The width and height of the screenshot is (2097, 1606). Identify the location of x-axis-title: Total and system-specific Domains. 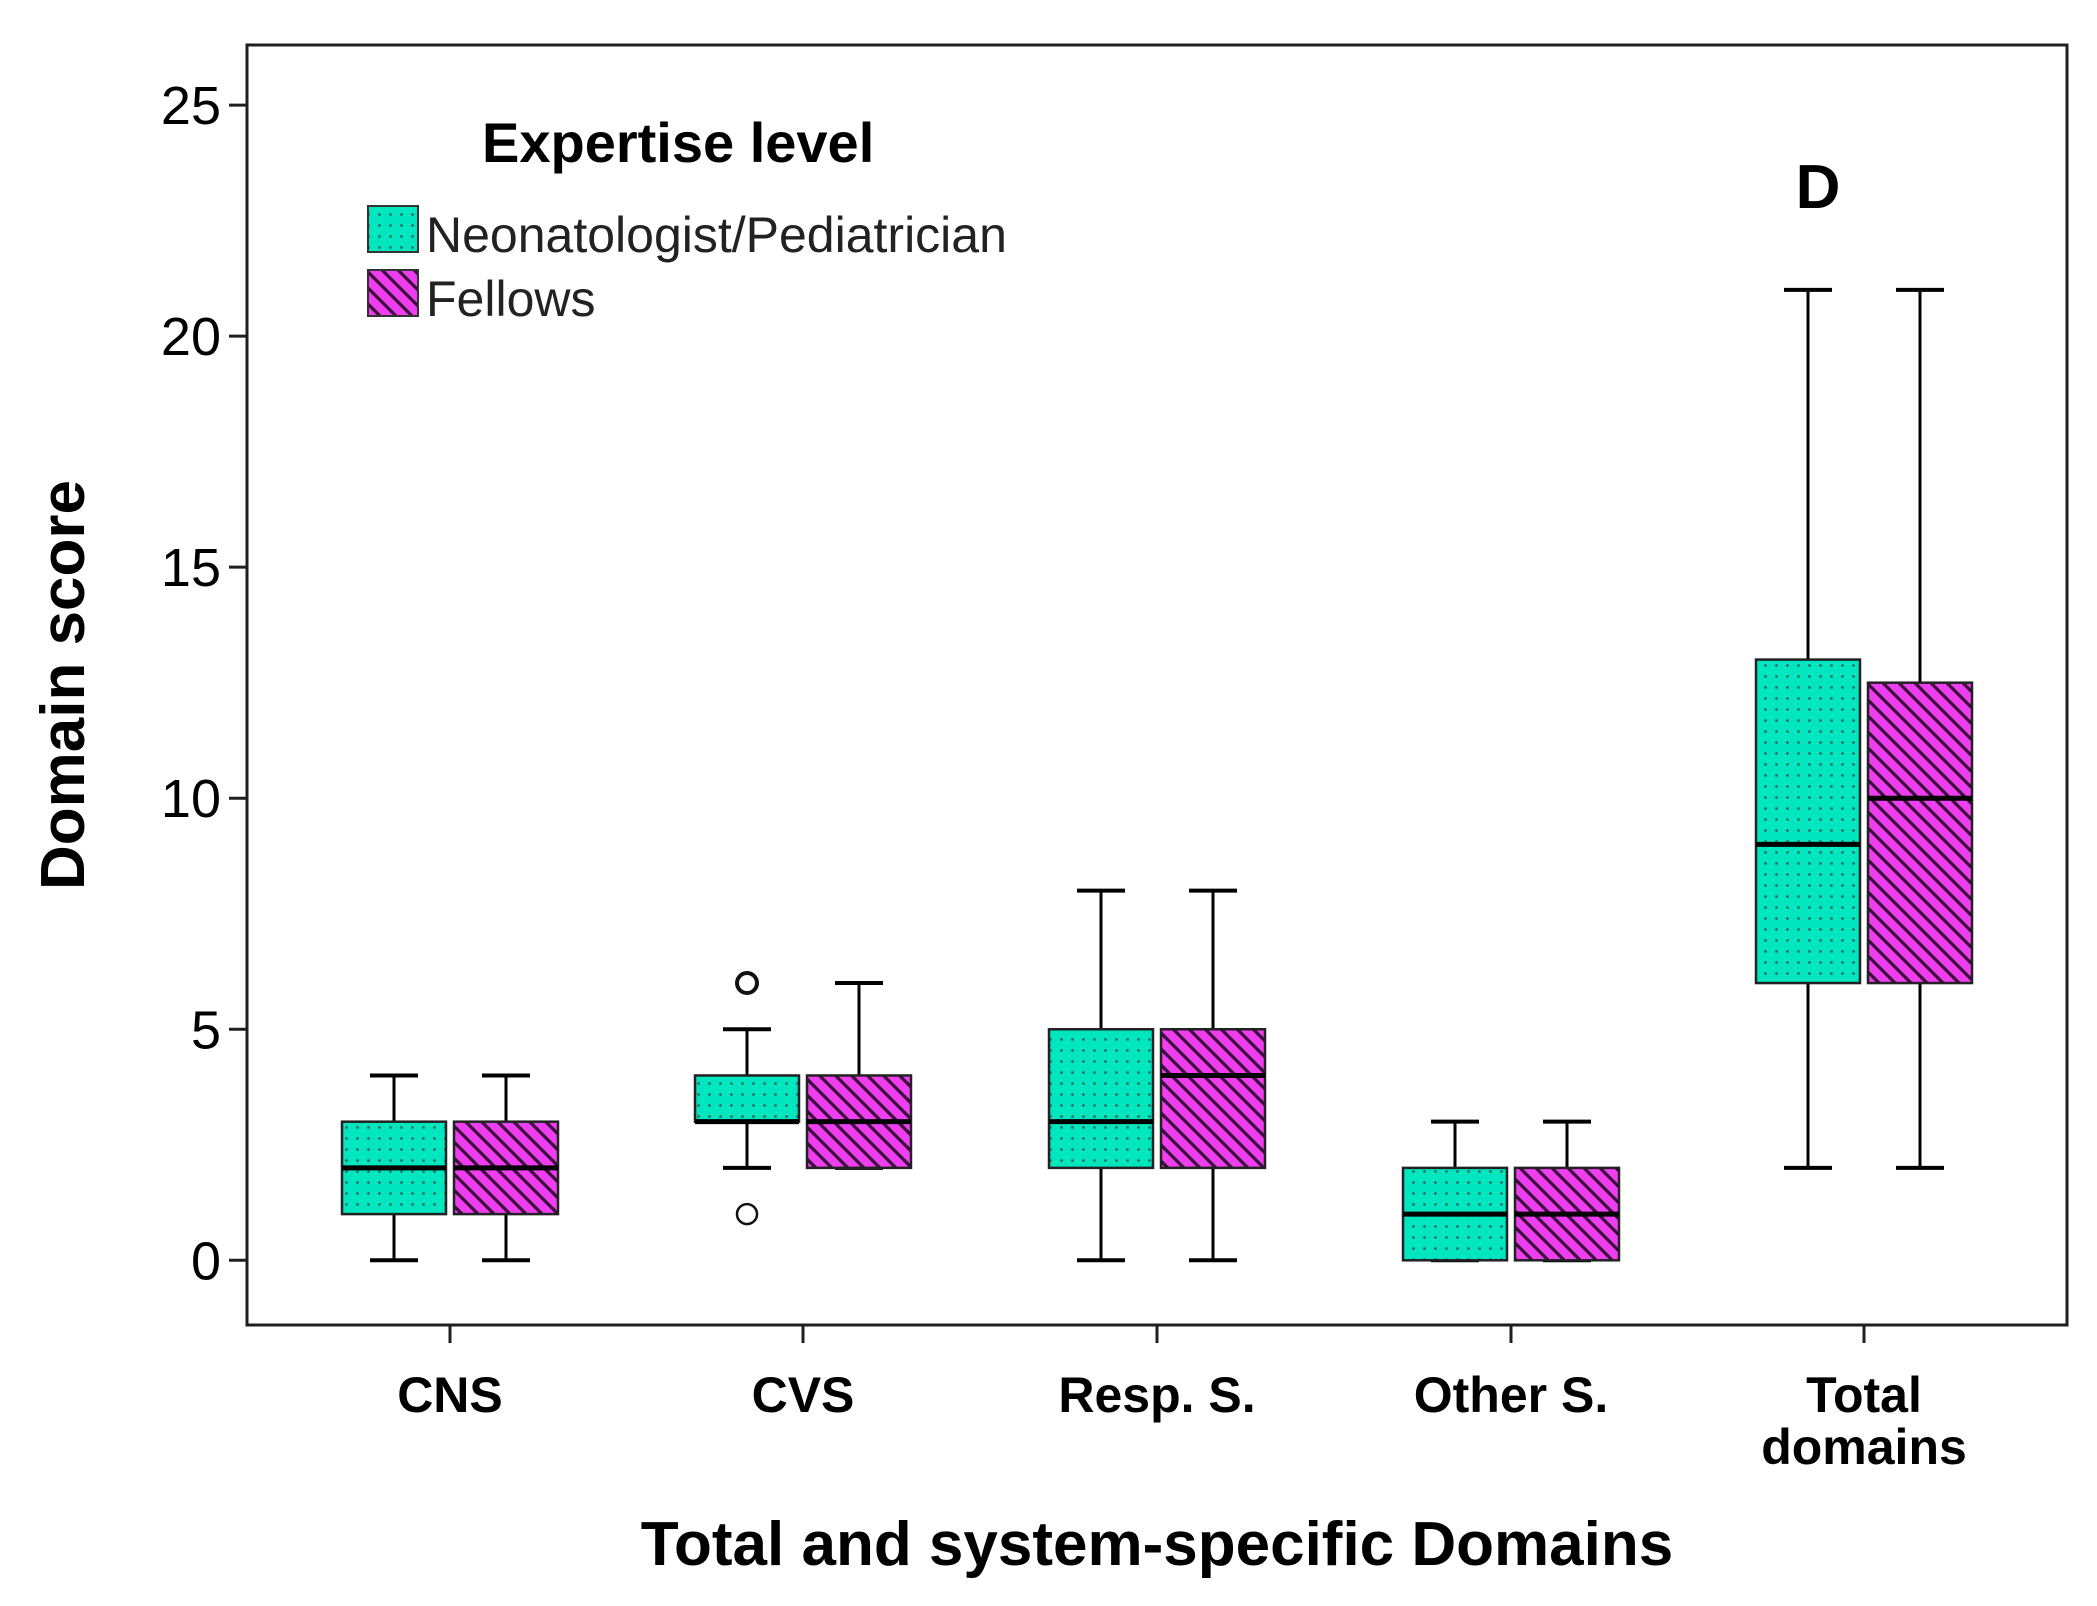
(1157, 1544).